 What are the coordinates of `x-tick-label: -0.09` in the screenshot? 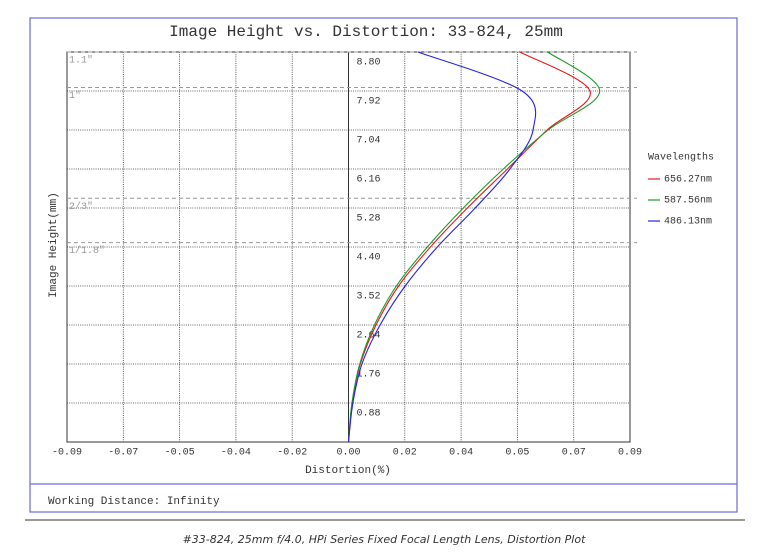 It's located at (67, 453).